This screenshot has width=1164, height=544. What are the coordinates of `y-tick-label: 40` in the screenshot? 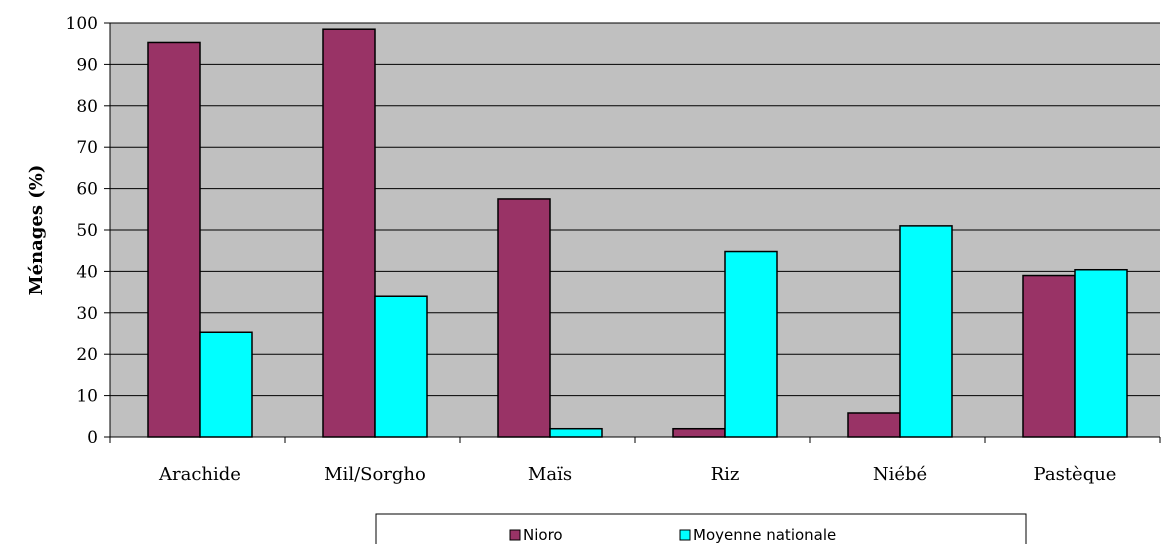 It's located at (87, 272).